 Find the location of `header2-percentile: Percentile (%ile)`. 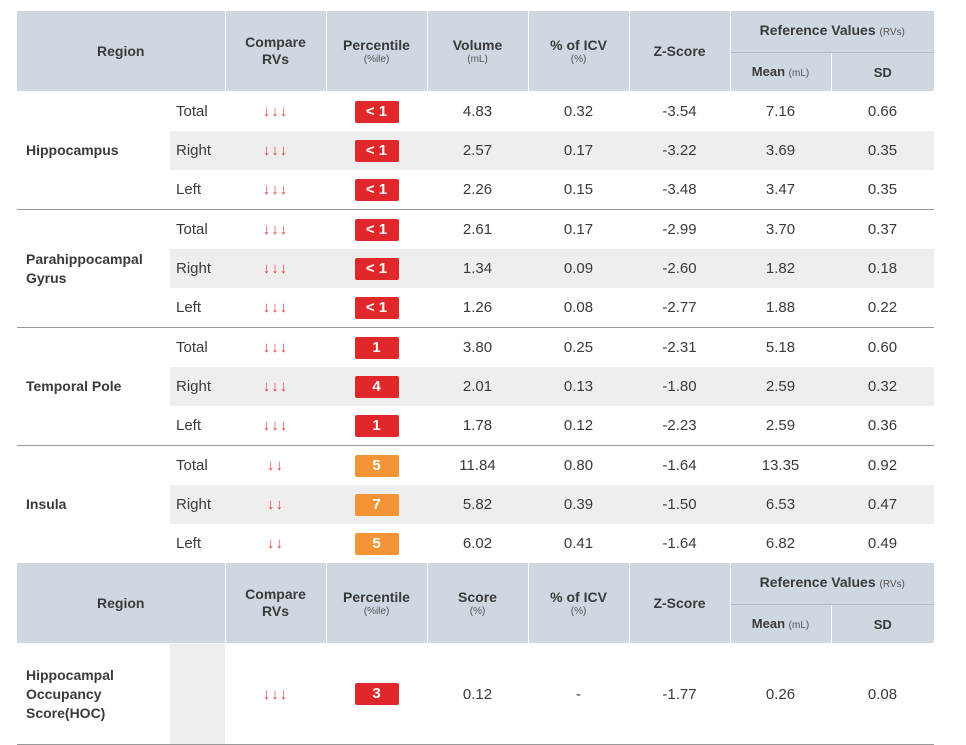

header2-percentile: Percentile (%ile) is located at coordinates (377, 603).